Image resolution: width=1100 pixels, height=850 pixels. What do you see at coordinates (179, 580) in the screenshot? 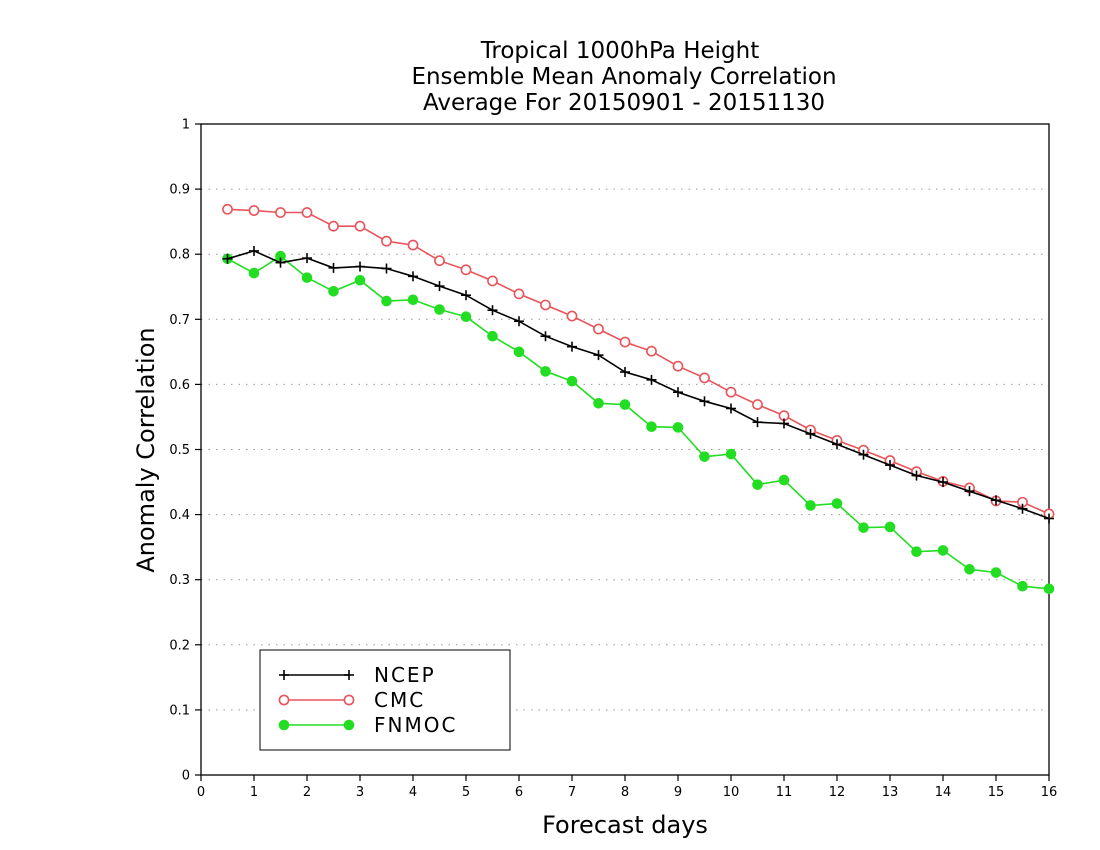
I see `y-tick-label: 0.3` at bounding box center [179, 580].